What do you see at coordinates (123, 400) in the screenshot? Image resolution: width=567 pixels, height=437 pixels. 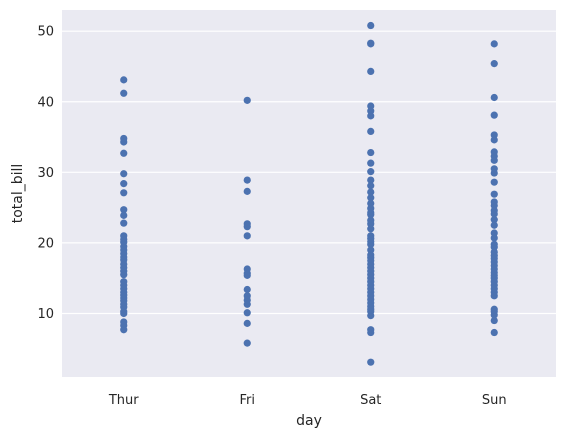 I see `x-tick-label-thur: Thur` at bounding box center [123, 400].